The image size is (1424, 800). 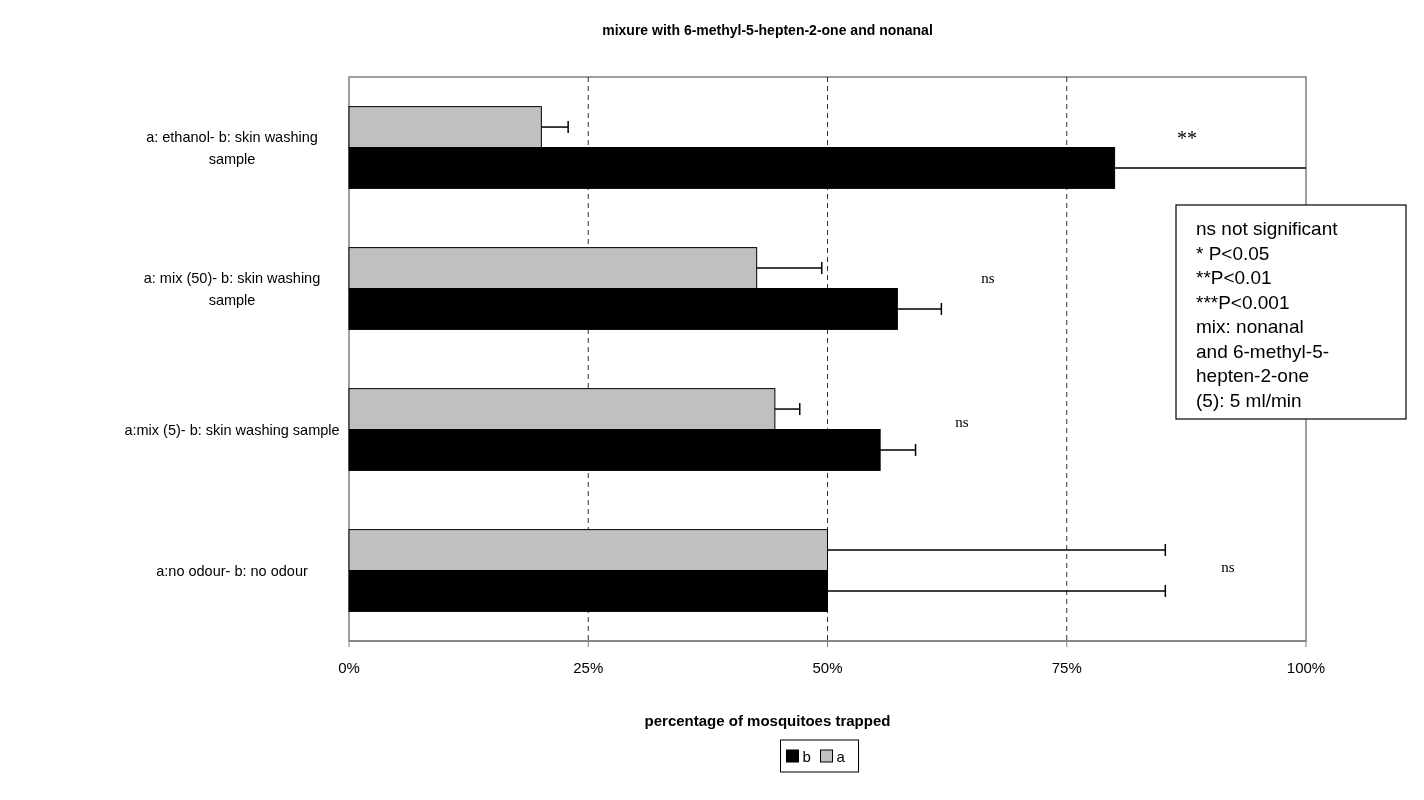 What do you see at coordinates (767, 720) in the screenshot?
I see `x-axis-title: percentage of mosquitoes trapped` at bounding box center [767, 720].